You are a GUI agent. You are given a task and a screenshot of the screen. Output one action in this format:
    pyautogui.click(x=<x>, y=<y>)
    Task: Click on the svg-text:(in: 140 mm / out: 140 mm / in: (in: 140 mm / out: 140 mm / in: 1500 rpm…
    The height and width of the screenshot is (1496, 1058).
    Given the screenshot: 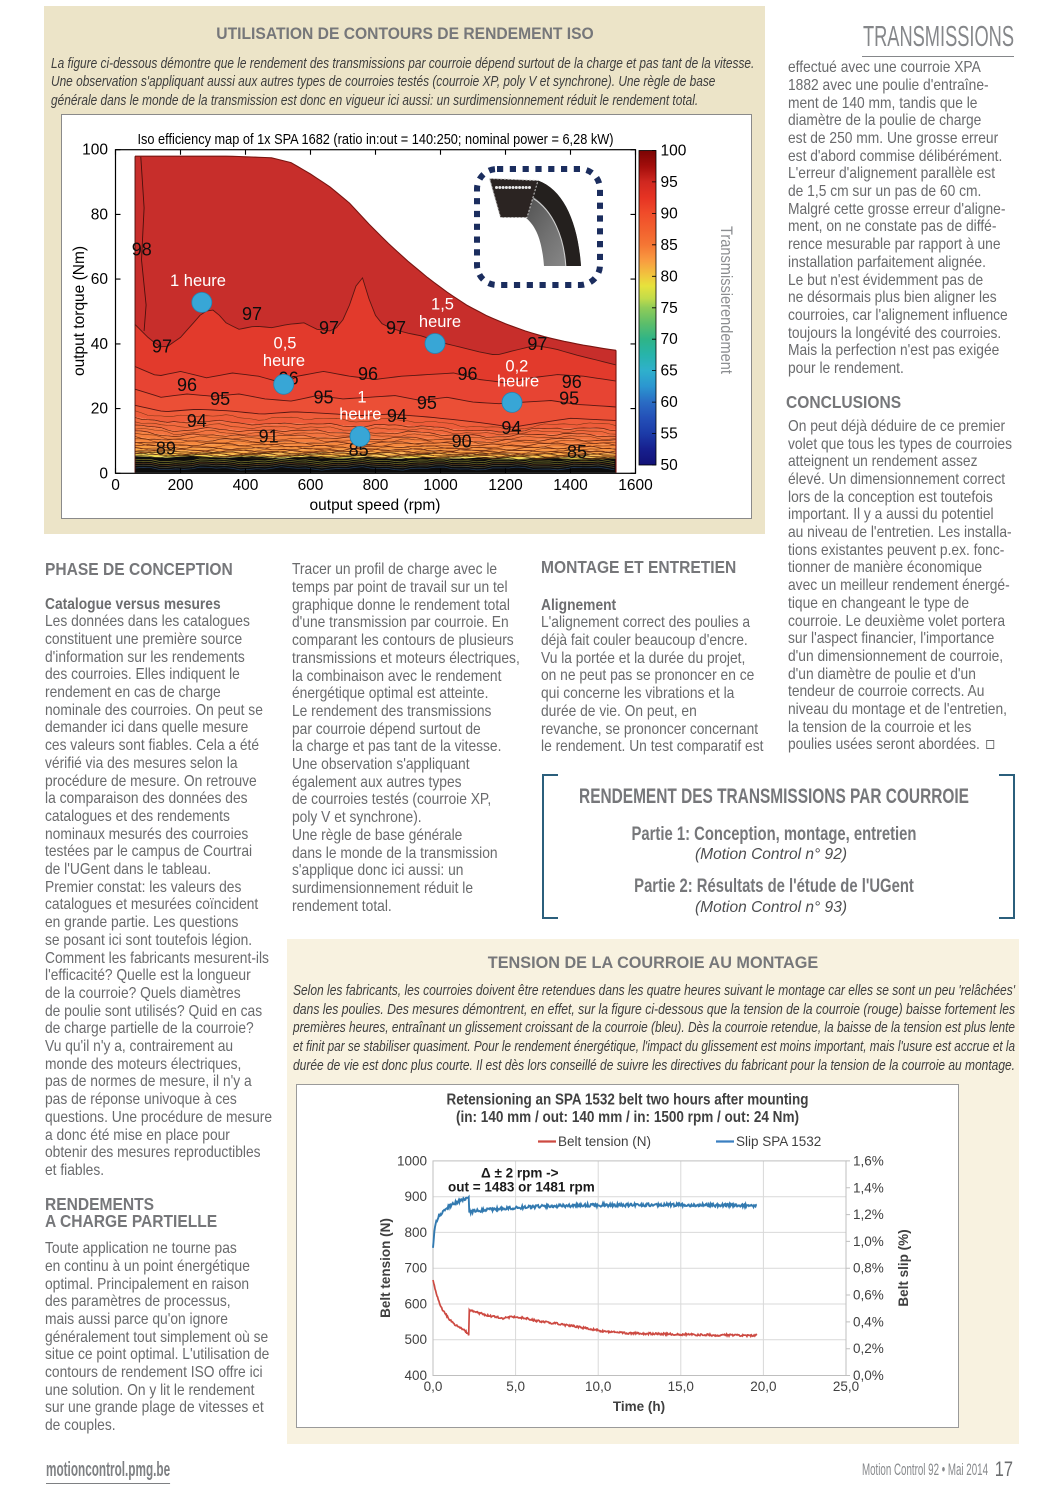 What is the action you would take?
    pyautogui.click(x=627, y=1117)
    